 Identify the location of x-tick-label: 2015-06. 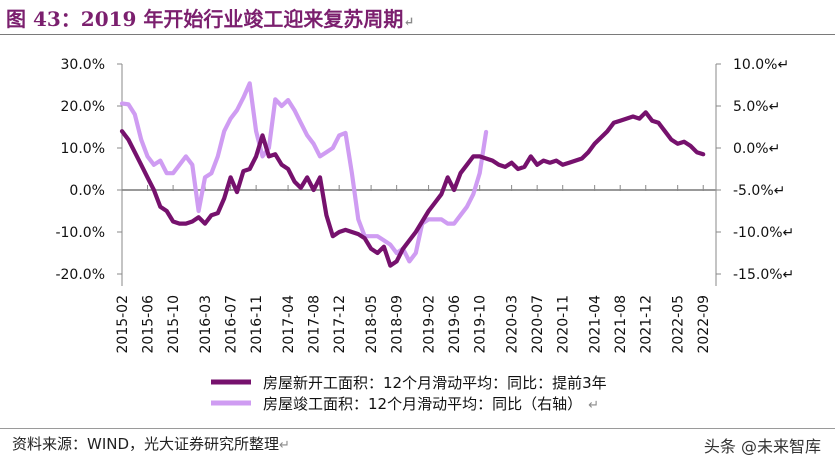
(149, 324).